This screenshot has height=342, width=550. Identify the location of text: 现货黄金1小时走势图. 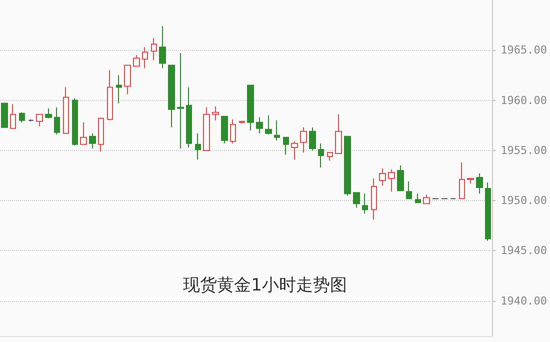
(265, 286).